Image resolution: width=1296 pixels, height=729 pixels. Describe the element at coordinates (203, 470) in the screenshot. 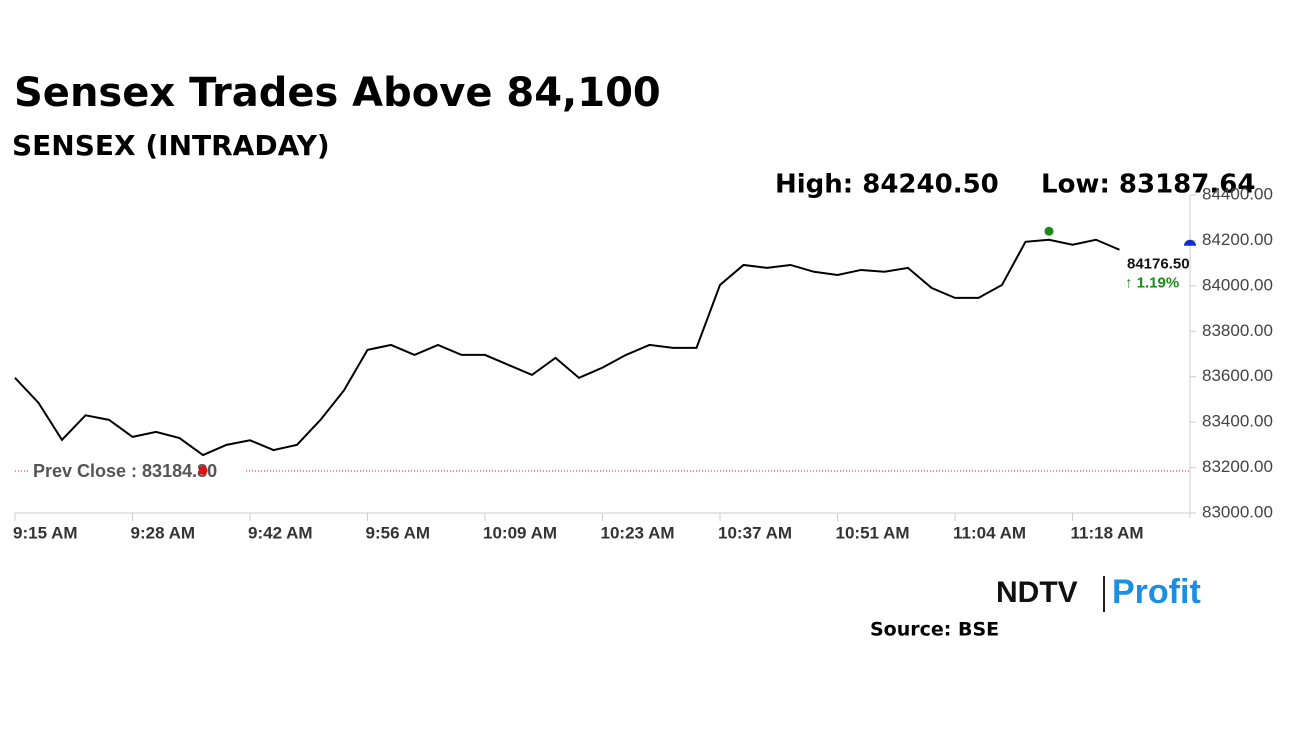

I see `low-marker` at that location.